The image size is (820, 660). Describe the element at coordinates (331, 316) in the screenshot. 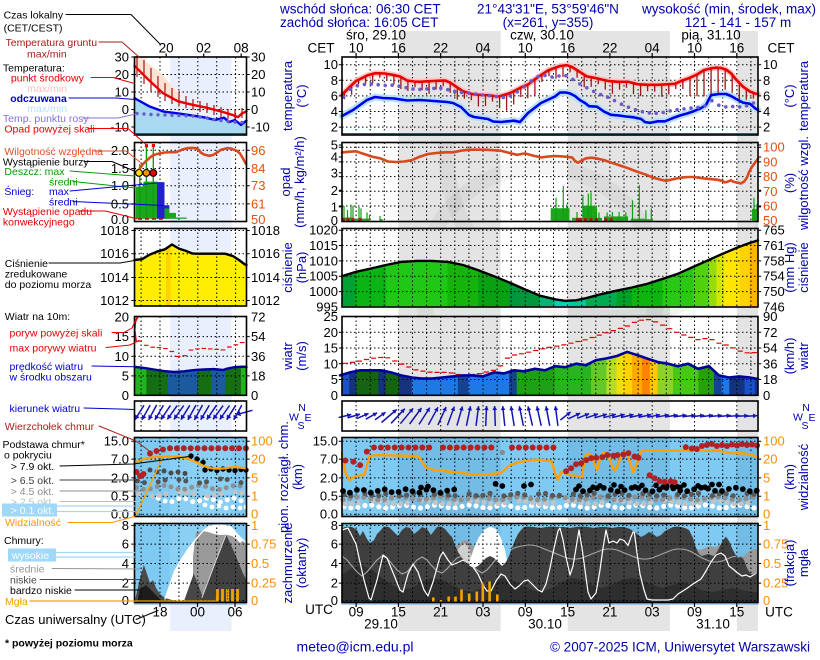

I see `svg-text: 25` at that location.